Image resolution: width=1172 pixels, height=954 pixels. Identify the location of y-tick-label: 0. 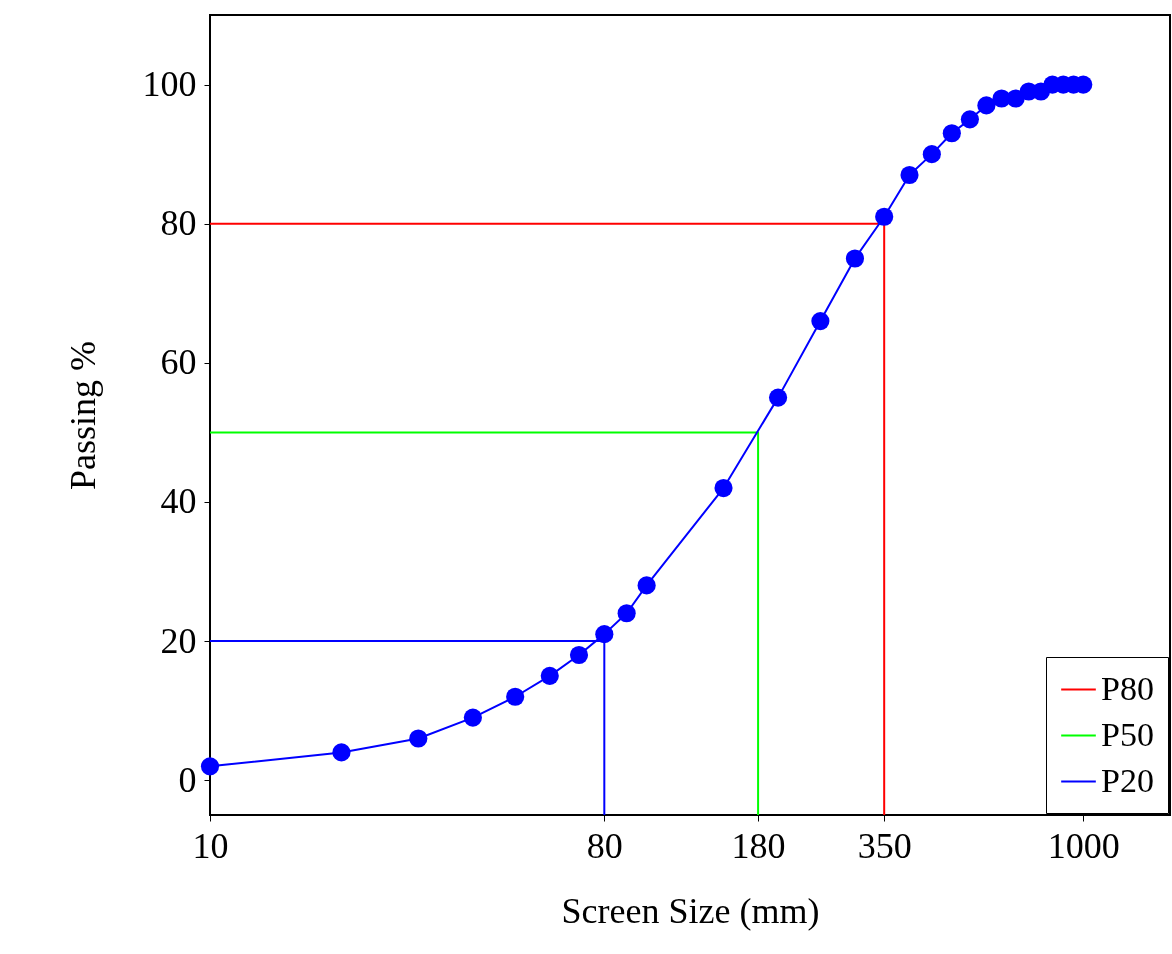
(187, 779).